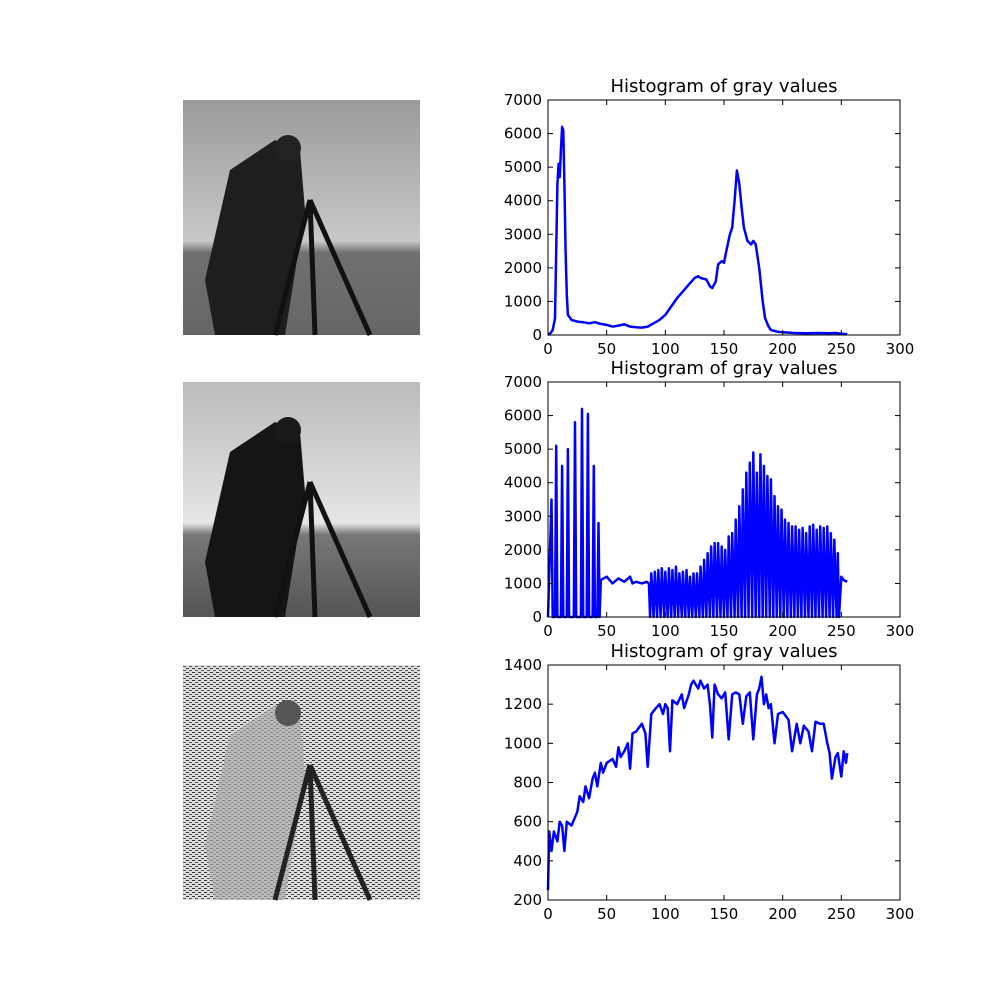  Describe the element at coordinates (523, 704) in the screenshot. I see `y-tick-label: 1200` at that location.